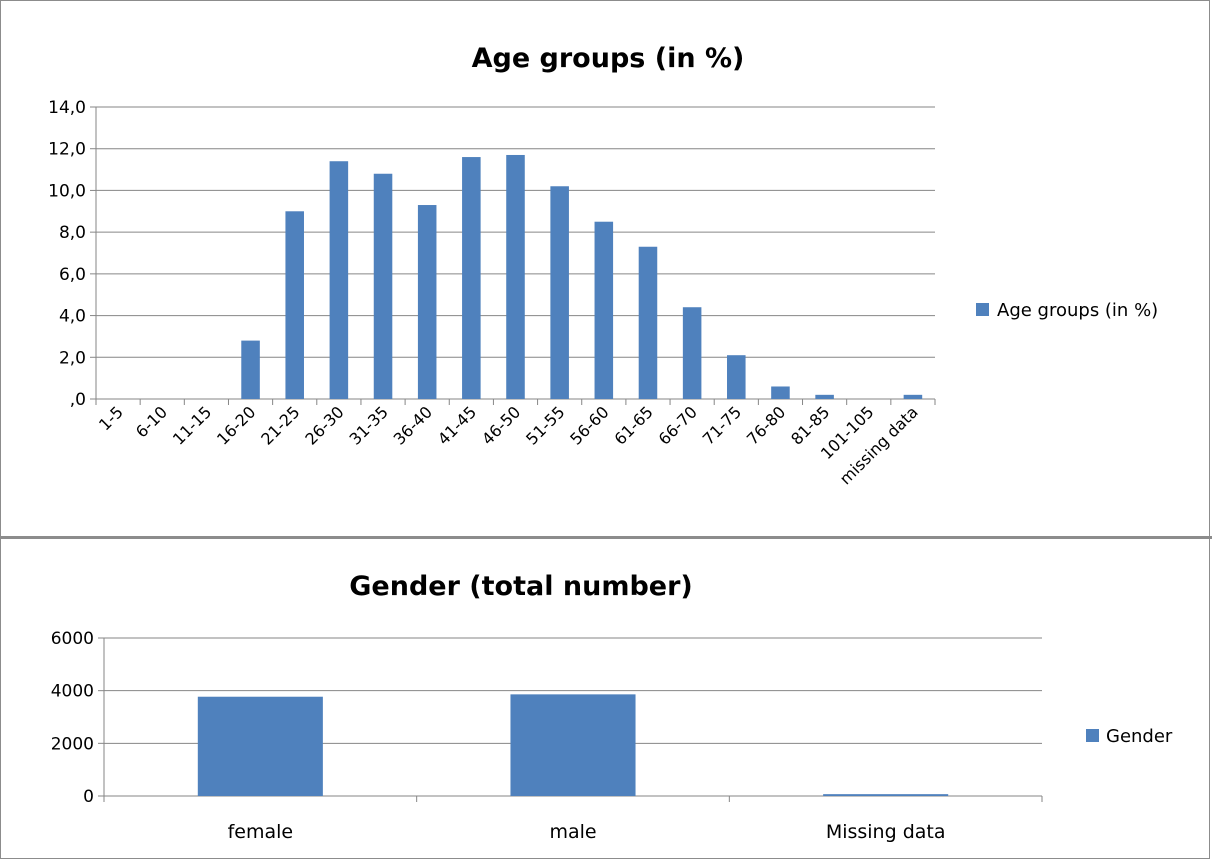 The width and height of the screenshot is (1212, 860). I want to click on x-tick-label: 66-70, so click(678, 425).